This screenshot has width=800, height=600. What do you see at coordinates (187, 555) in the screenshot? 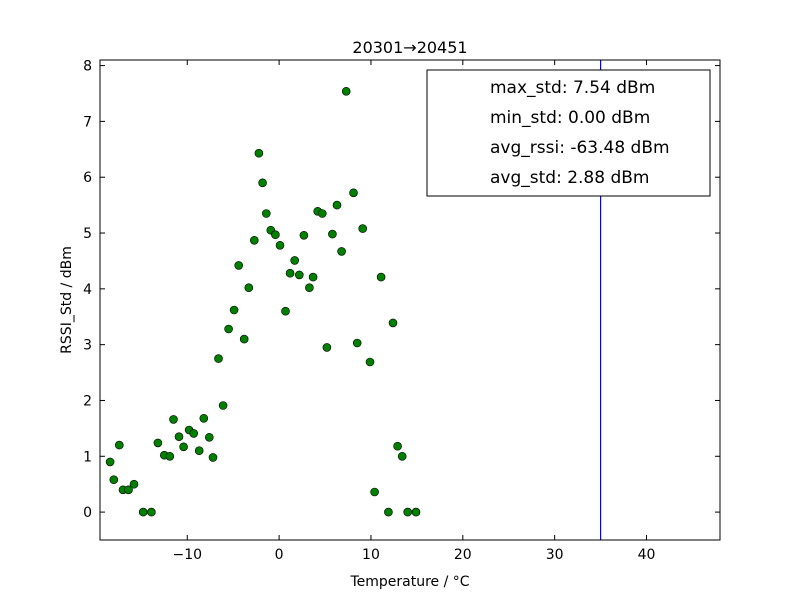
I see `x-tick-label: −10` at bounding box center [187, 555].